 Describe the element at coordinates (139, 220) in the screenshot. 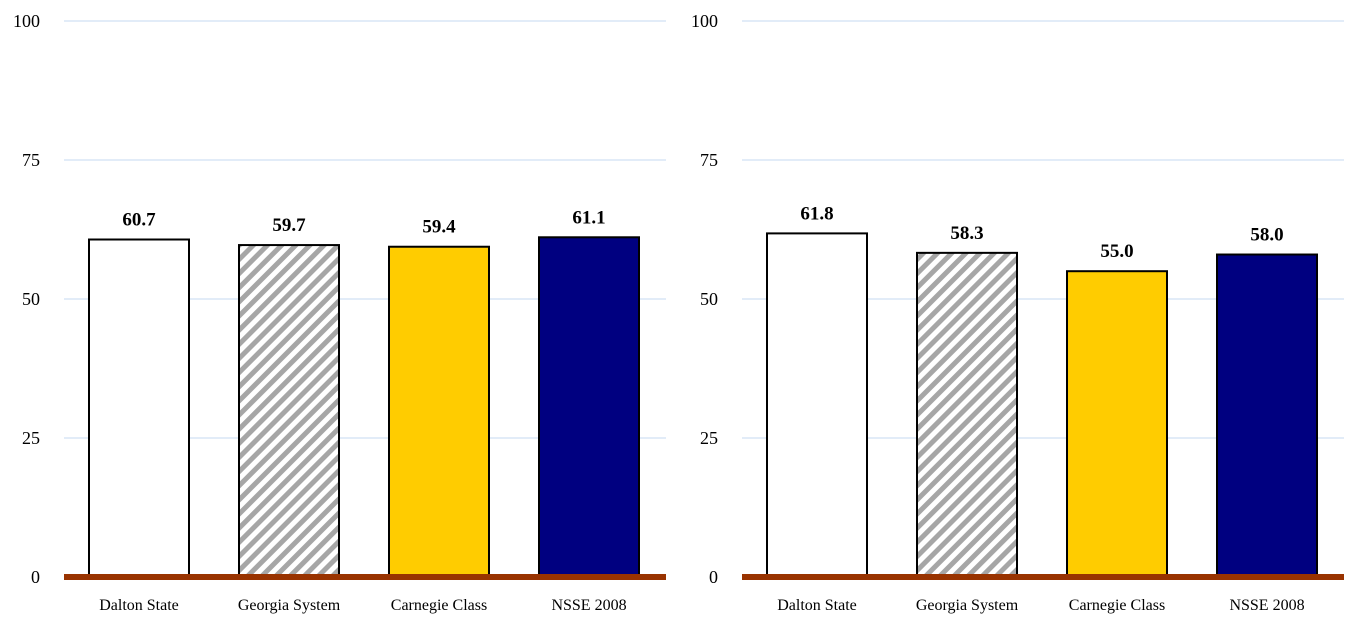

I see `data-label: 60.7` at that location.